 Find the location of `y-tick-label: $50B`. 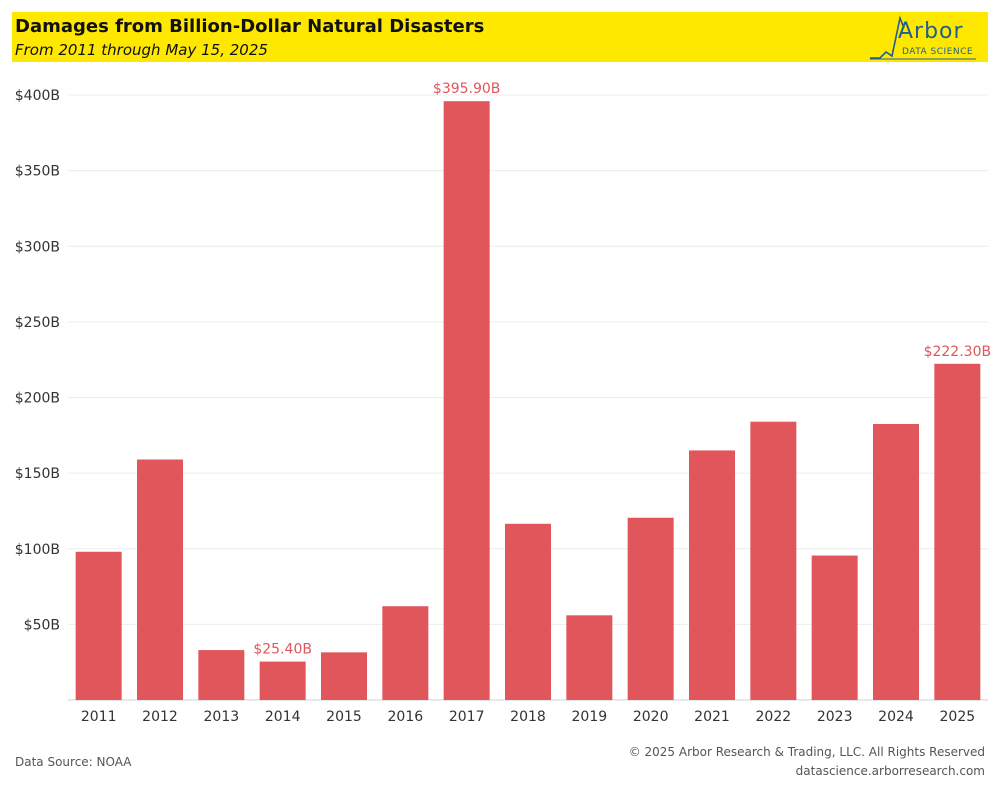

y-tick-label: $50B is located at coordinates (42, 625).